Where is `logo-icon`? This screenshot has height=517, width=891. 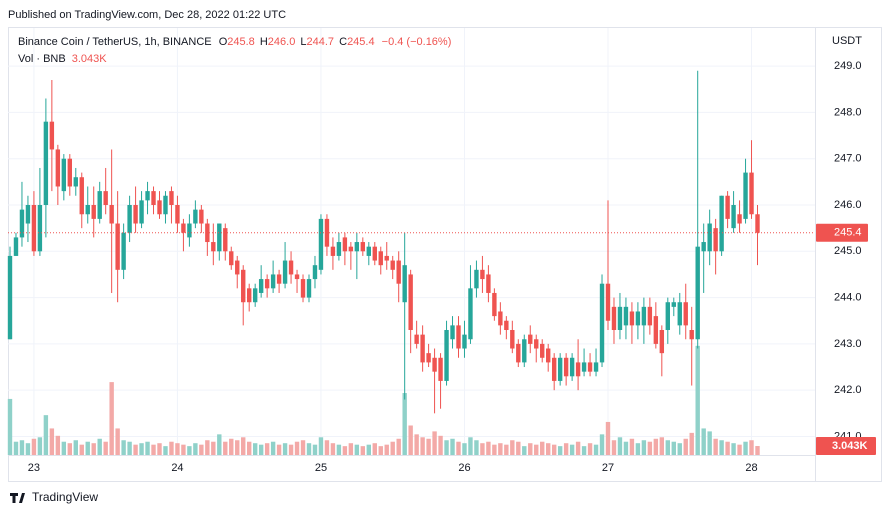
logo-icon is located at coordinates (17, 498).